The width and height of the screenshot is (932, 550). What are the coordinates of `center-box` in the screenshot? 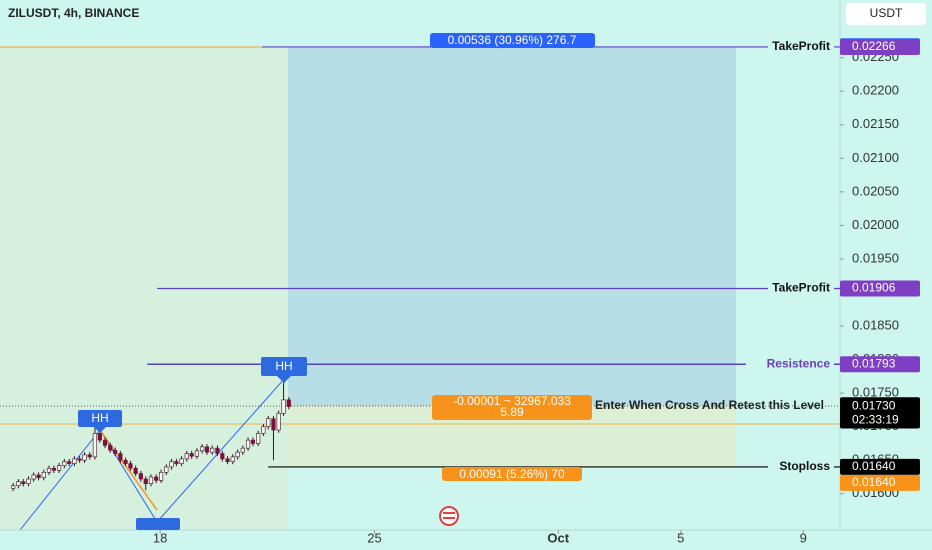 It's located at (512, 407).